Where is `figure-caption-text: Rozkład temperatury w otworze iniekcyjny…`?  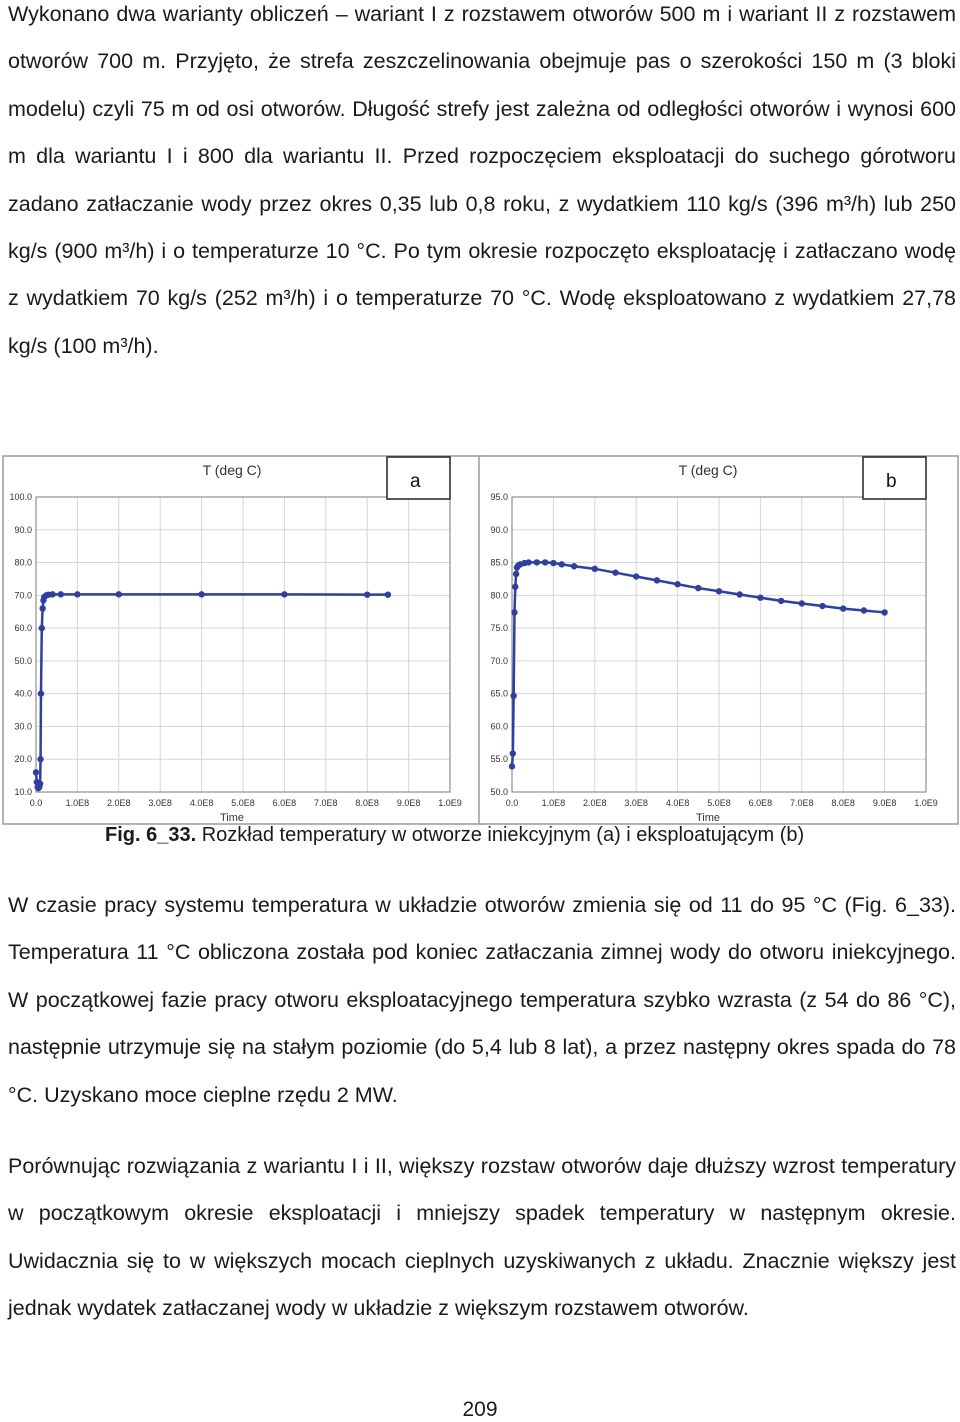 figure-caption-text: Rozkład temperatury w otworze iniekcyjny… is located at coordinates (500, 835).